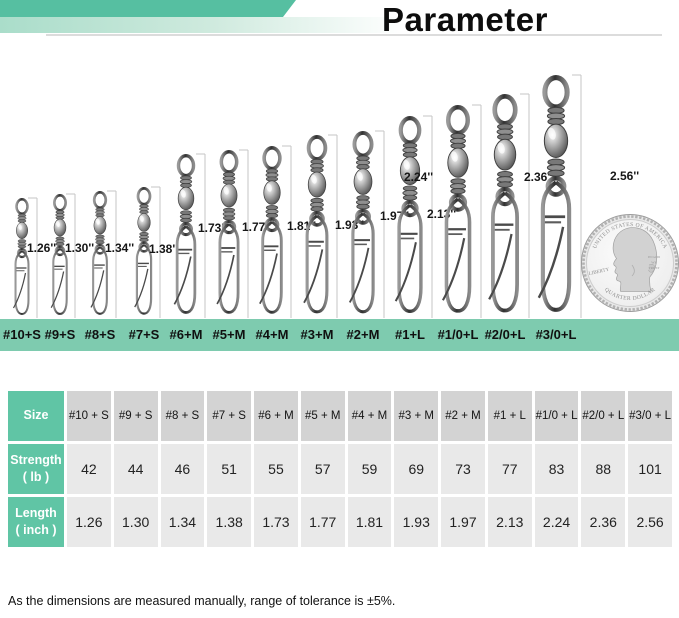 The height and width of the screenshot is (618, 679). Describe the element at coordinates (463, 416) in the screenshot. I see `size-header-cell: #2 + M` at that location.